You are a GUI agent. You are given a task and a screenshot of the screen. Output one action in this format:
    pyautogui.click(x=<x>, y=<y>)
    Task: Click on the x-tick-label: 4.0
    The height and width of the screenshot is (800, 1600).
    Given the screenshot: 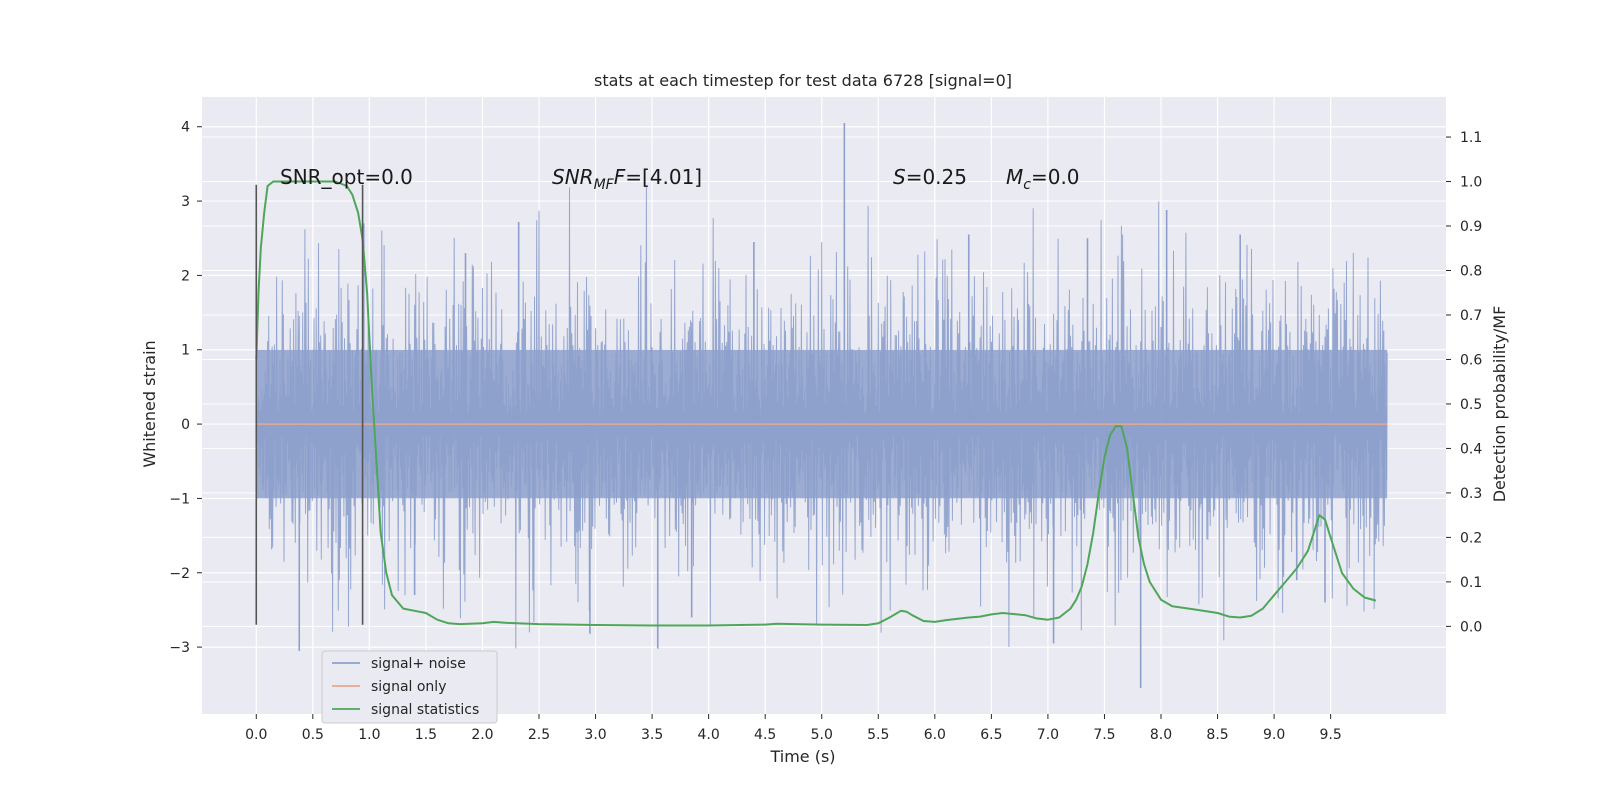 What is the action you would take?
    pyautogui.click(x=709, y=735)
    